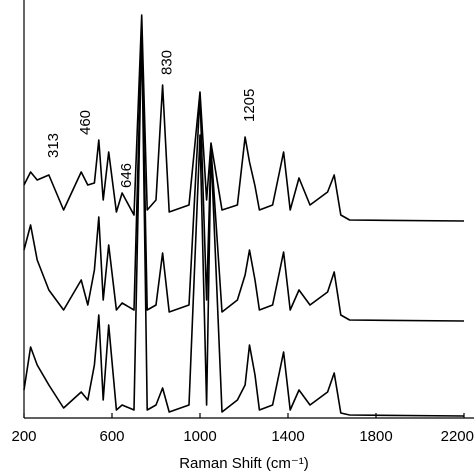  I want to click on peak-annotation: 646, so click(126, 175).